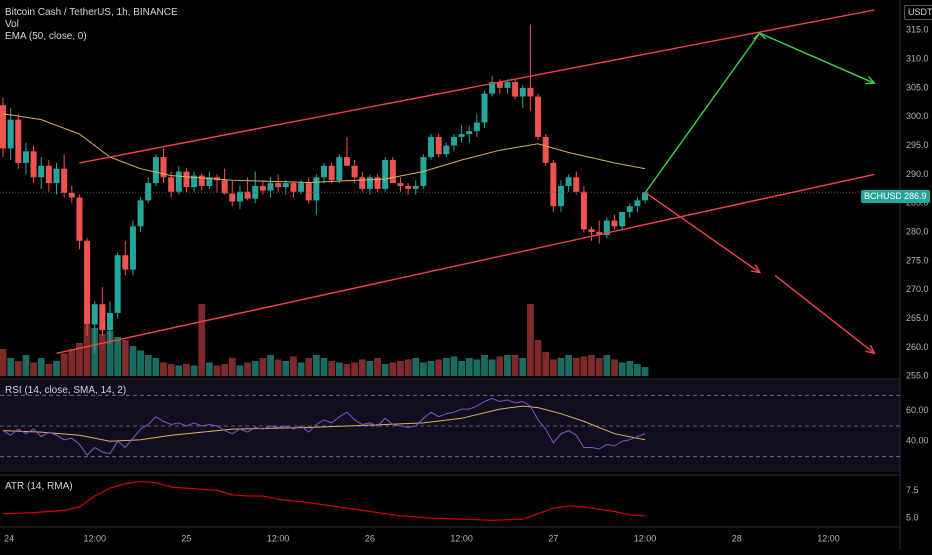 Image resolution: width=932 pixels, height=555 pixels. What do you see at coordinates (553, 538) in the screenshot?
I see `time-tick-label: 27` at bounding box center [553, 538].